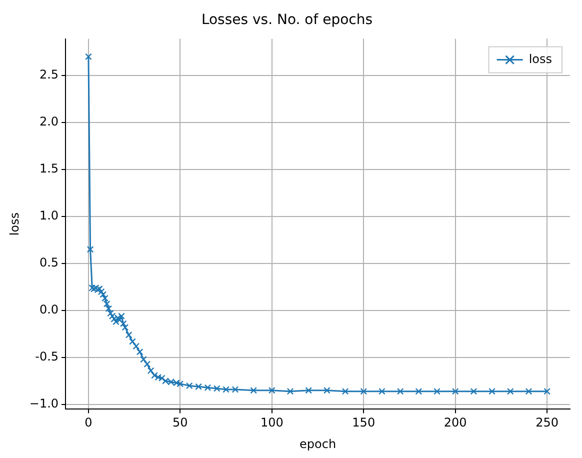 The image size is (582, 458). Describe the element at coordinates (547, 423) in the screenshot. I see `x-tick-label: 250` at that location.